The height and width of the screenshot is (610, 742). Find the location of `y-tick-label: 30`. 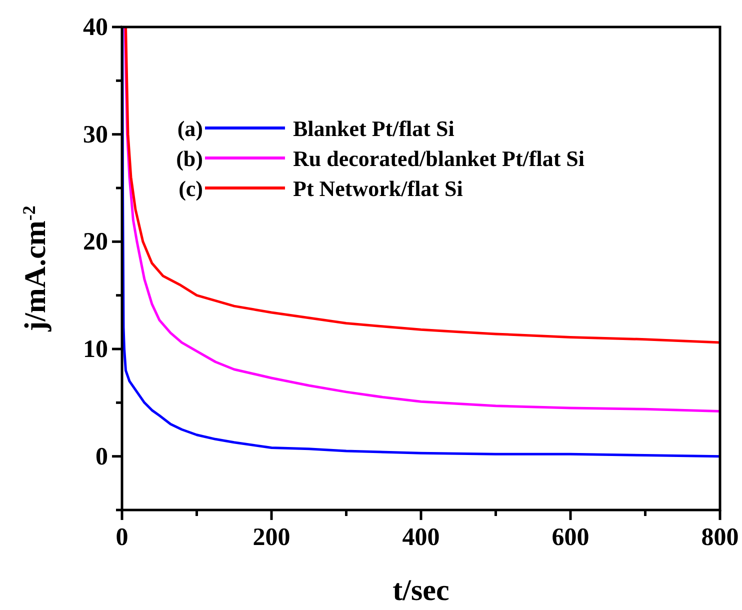

y-tick-label: 30 is located at coordinates (95, 134).